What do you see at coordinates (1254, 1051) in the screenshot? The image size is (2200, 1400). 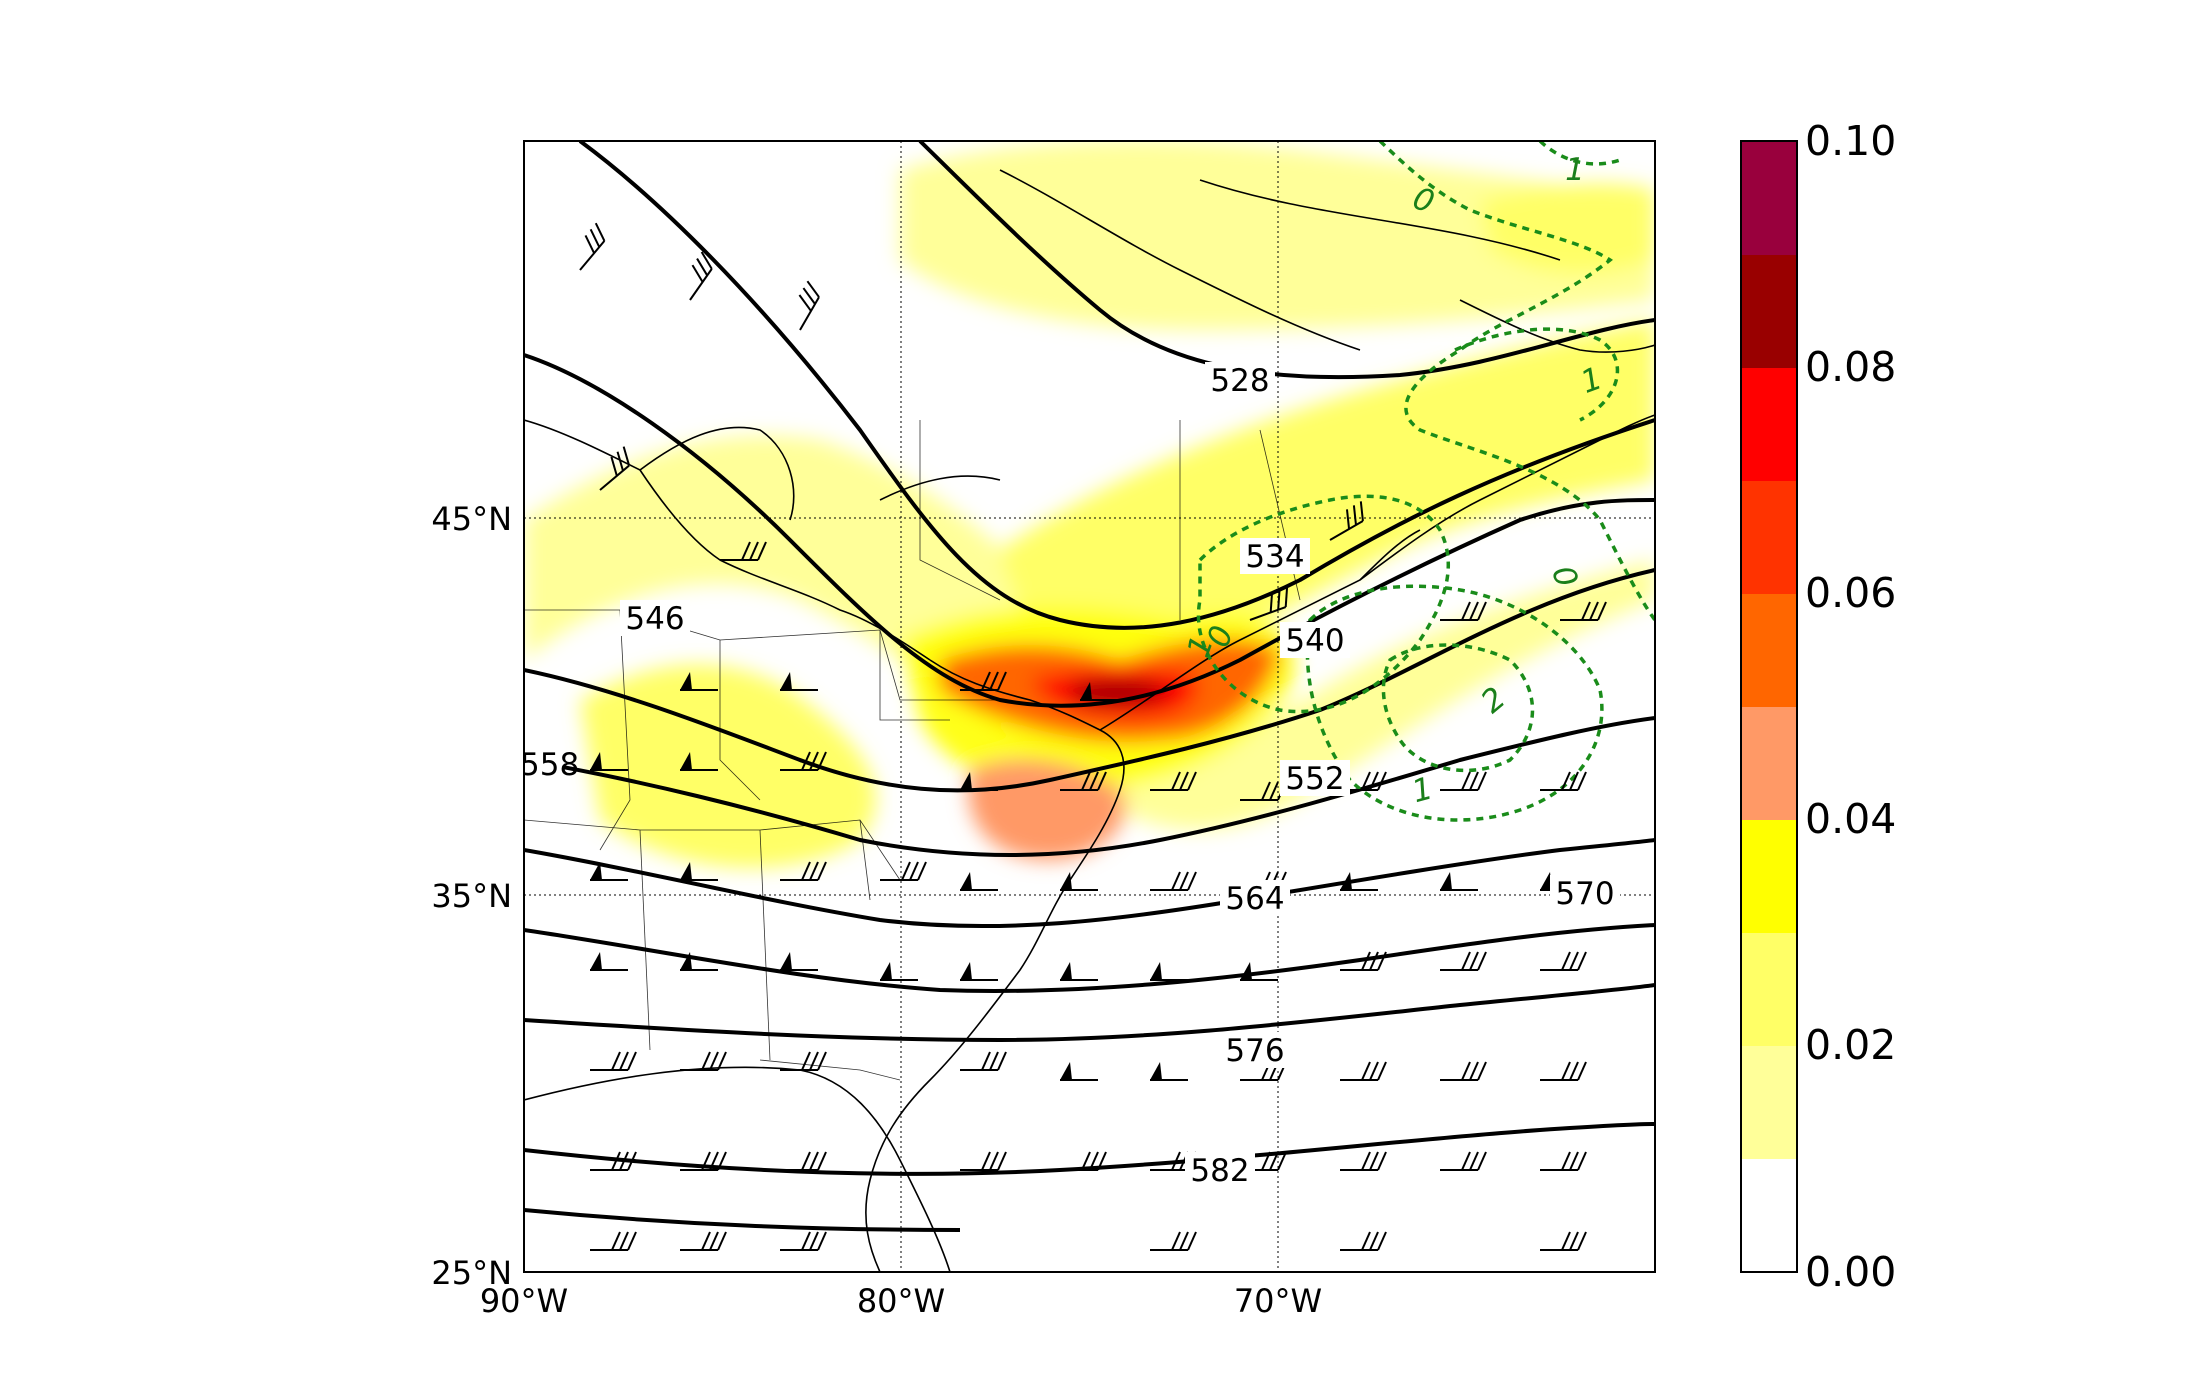 I see `contour-label: 576` at bounding box center [1254, 1051].